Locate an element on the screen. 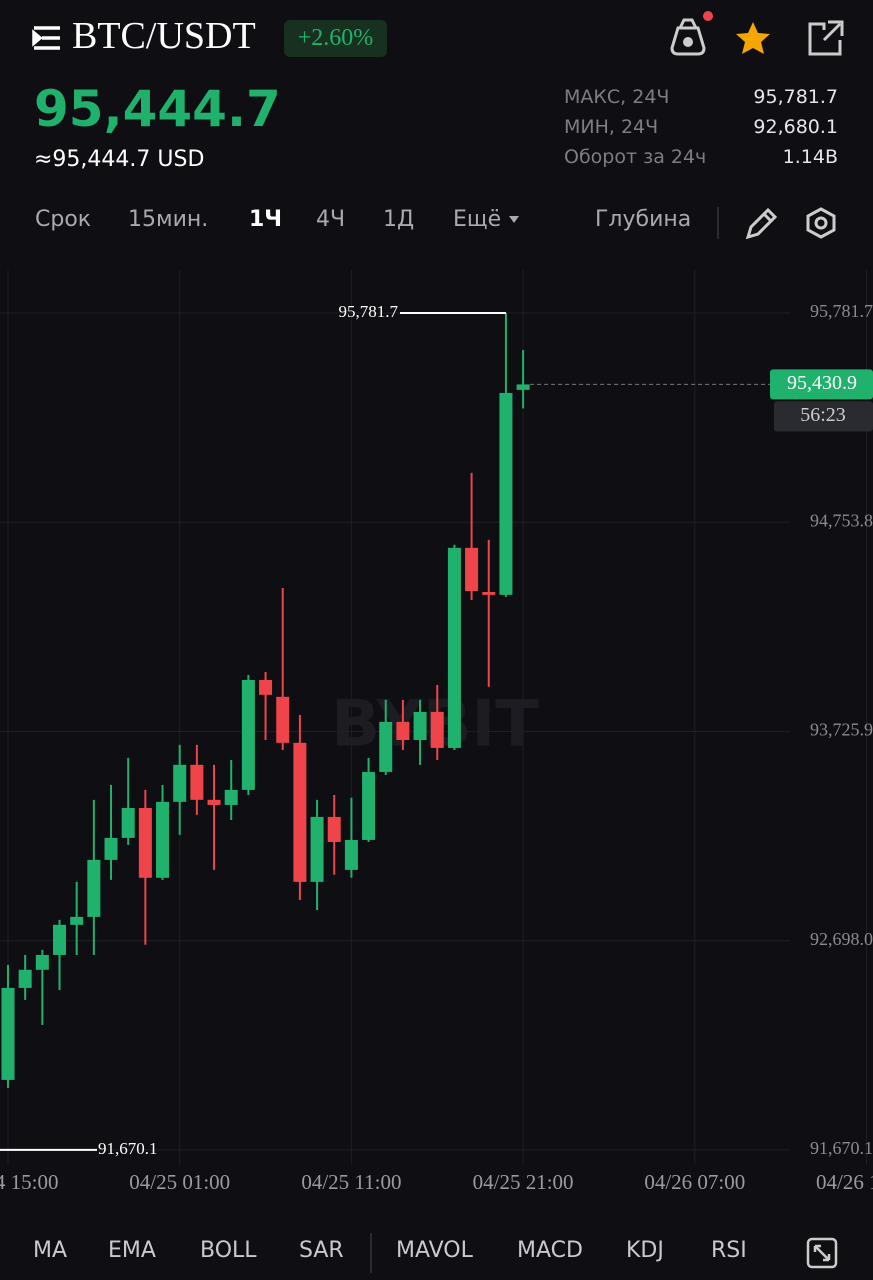  indicator-tab: MACD is located at coordinates (550, 1250).